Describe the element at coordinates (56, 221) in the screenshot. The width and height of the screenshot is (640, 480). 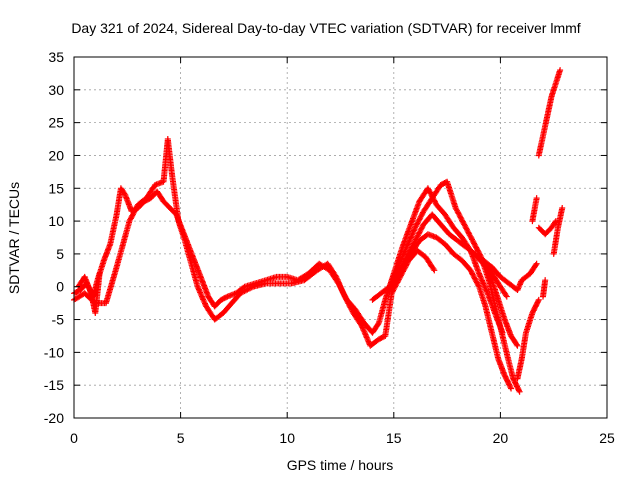
I see `y-tick-label: 10` at that location.